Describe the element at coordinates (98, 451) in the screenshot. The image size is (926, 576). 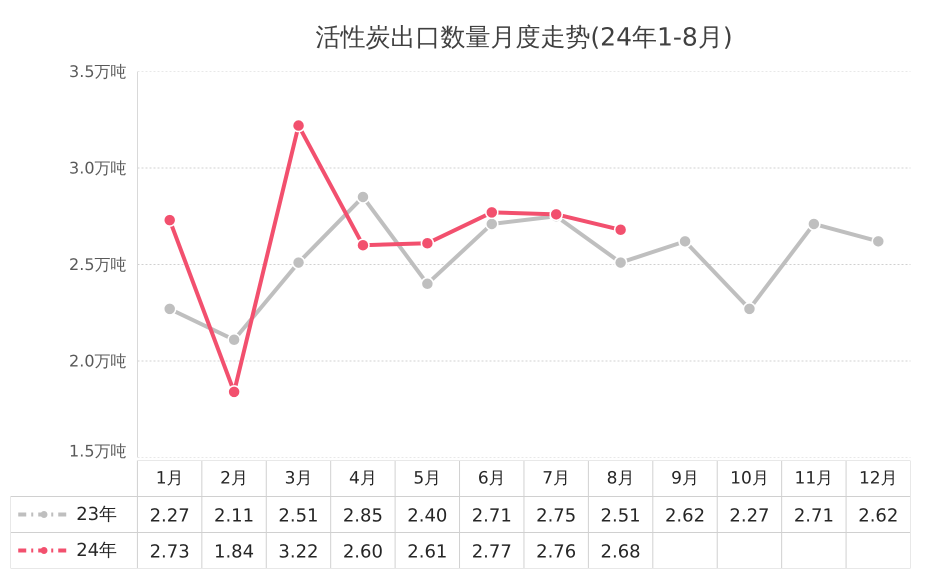
I see `y-tick-label: 1.5万吨` at that location.